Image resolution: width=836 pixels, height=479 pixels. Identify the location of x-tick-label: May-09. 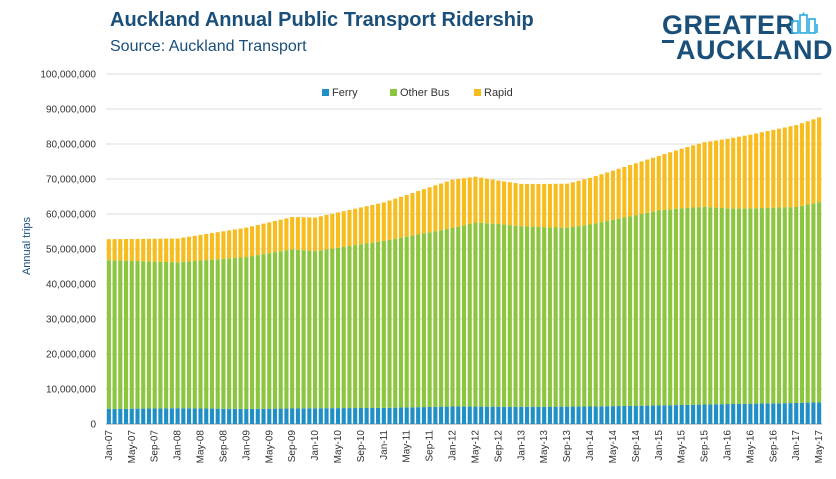
(269, 447).